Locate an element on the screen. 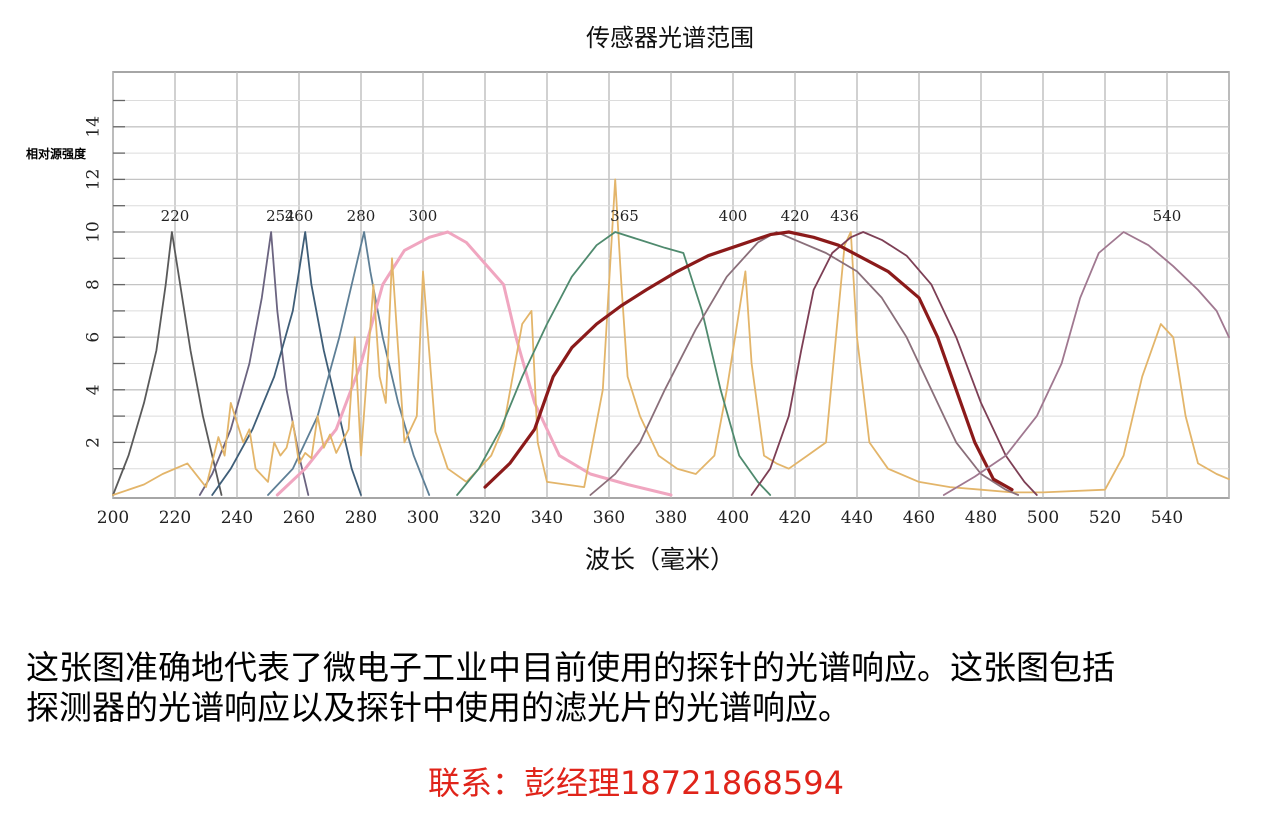 Image resolution: width=1269 pixels, height=832 pixels. x-tick-label: 200 is located at coordinates (113, 518).